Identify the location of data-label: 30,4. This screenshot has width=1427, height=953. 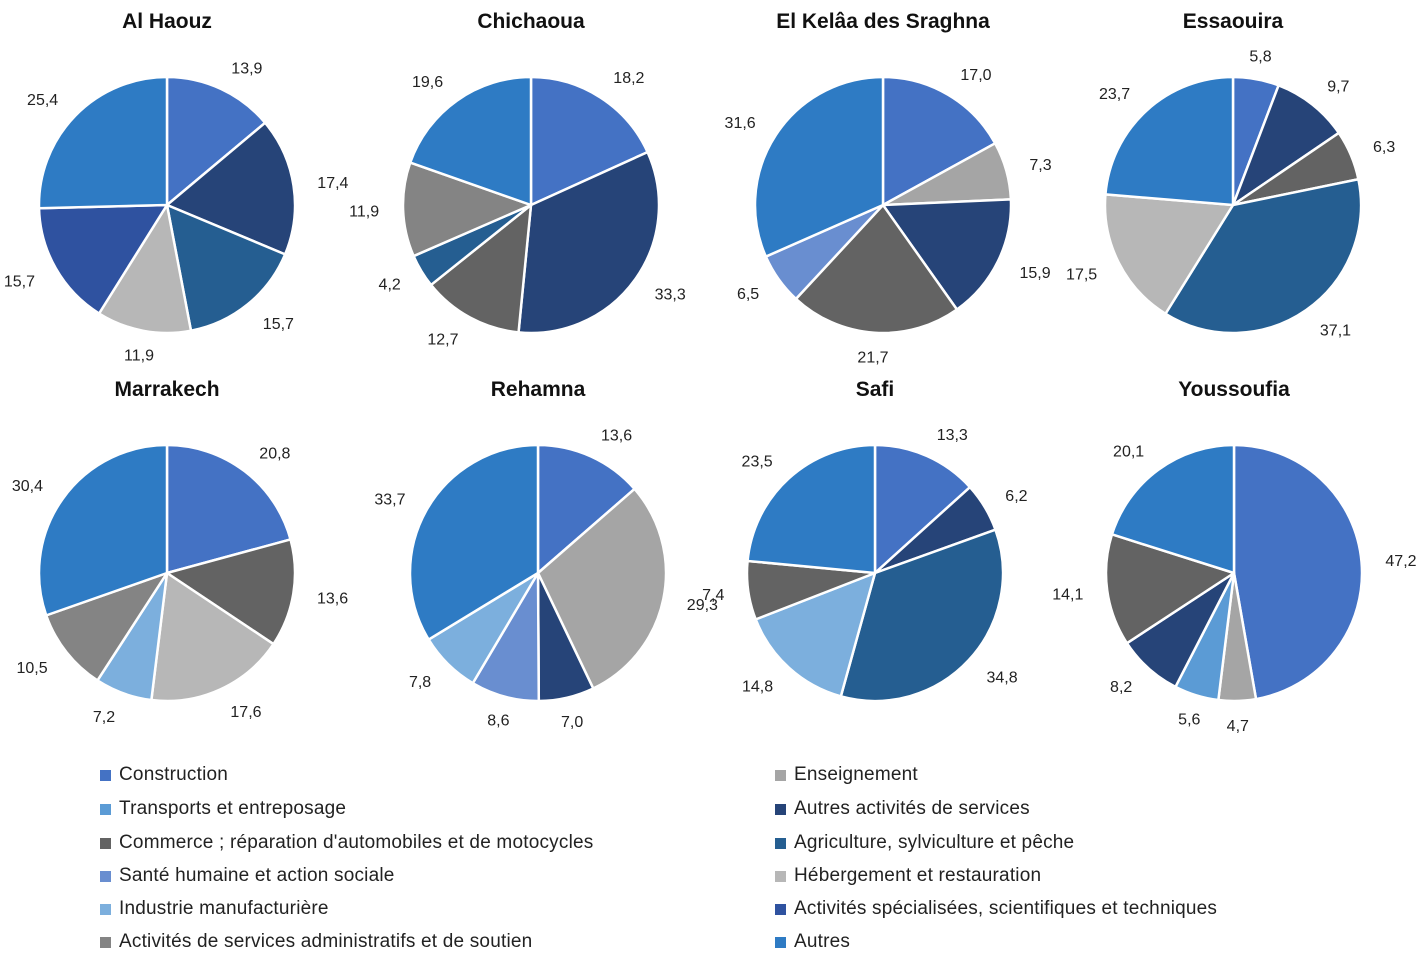
(27, 486).